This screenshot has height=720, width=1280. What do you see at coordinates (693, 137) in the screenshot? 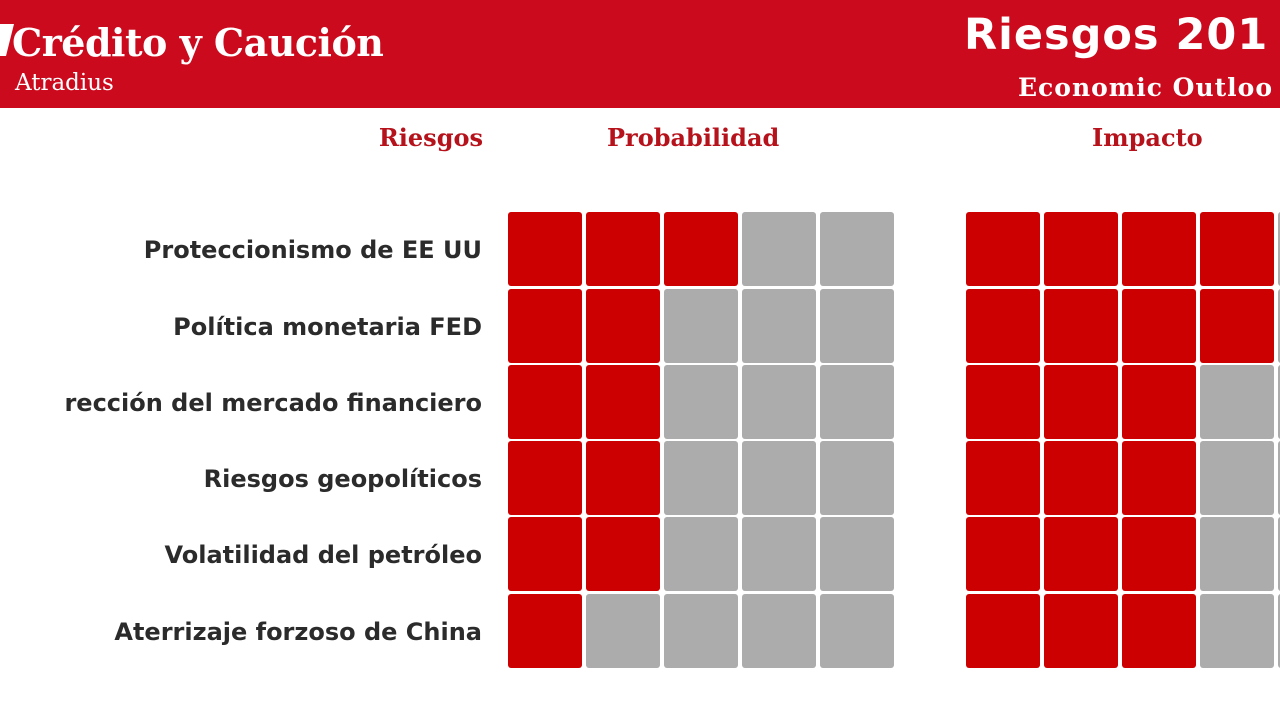
I see `column-header-probability: Probabilidad` at bounding box center [693, 137].